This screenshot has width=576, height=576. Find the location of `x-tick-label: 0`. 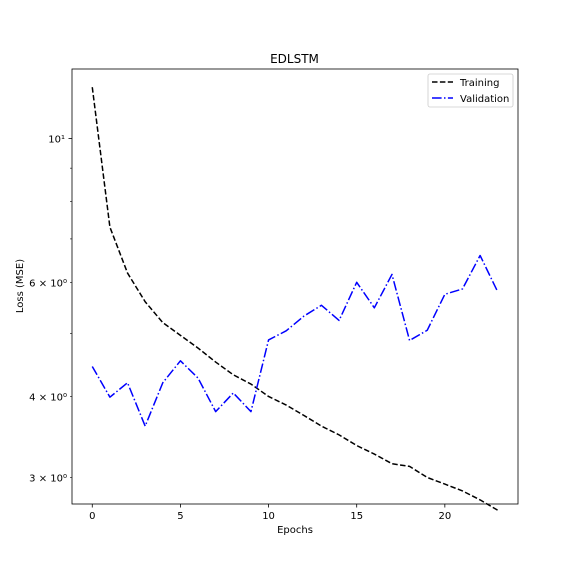

x-tick-label: 0 is located at coordinates (92, 516).